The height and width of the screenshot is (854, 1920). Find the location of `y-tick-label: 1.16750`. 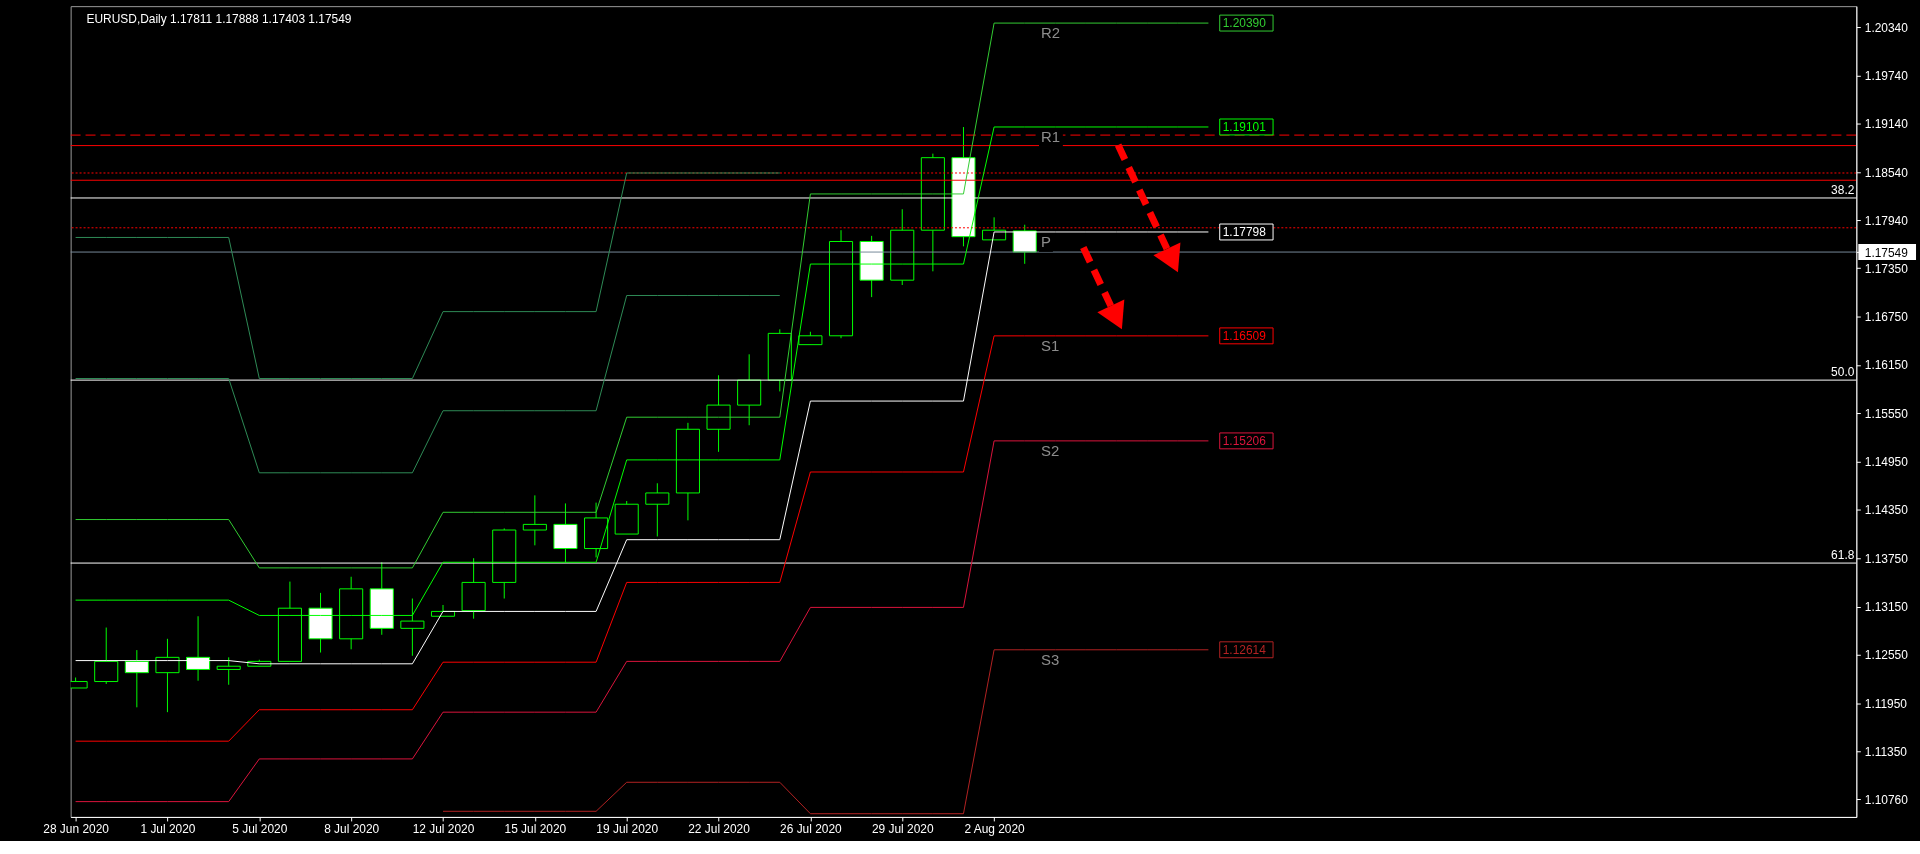

y-tick-label: 1.16750 is located at coordinates (1886, 316).